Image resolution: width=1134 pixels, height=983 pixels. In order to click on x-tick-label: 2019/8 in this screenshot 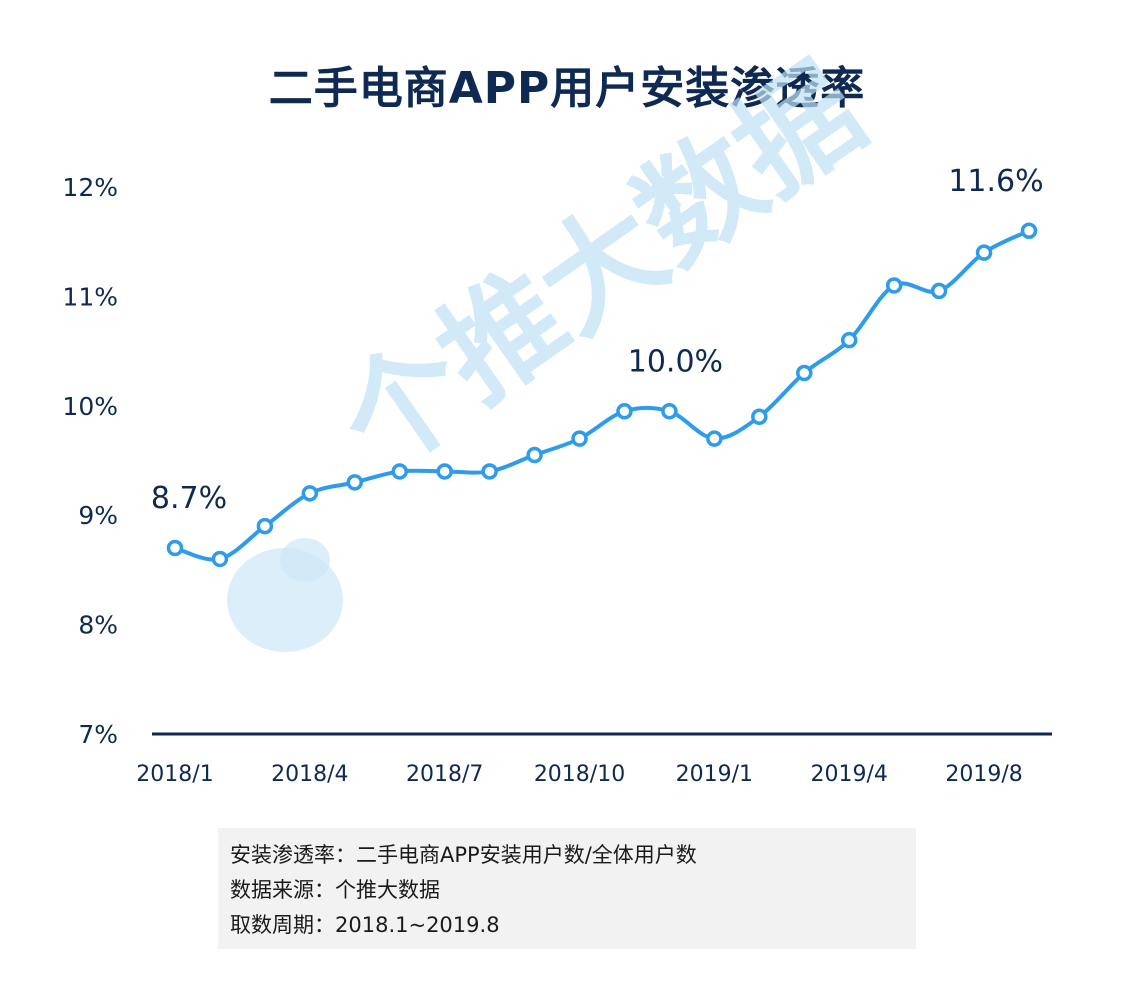, I will do `click(983, 774)`.